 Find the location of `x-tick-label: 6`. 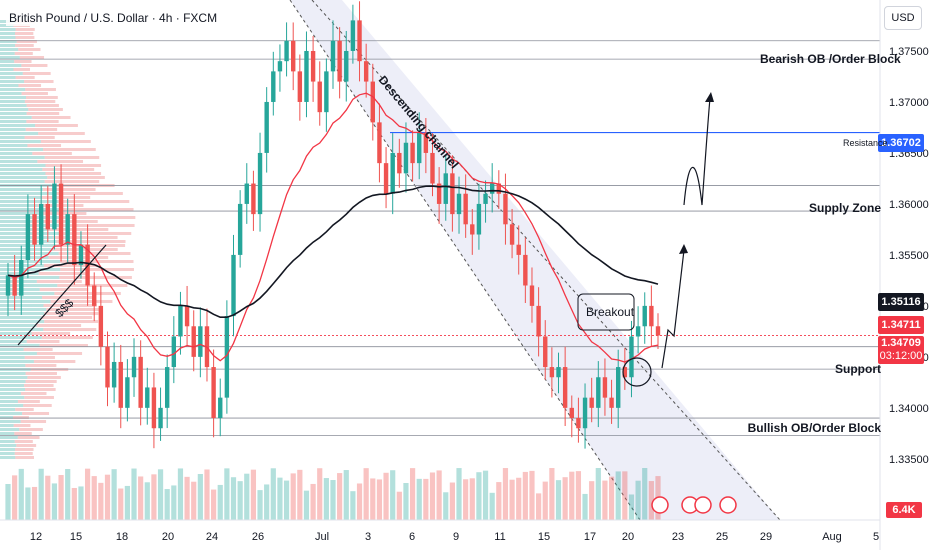

x-tick-label: 6 is located at coordinates (412, 537).